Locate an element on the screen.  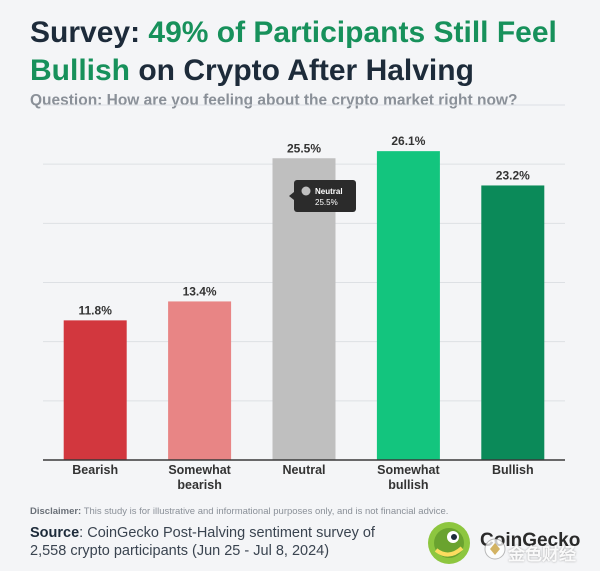
data-label-3: 26.1% is located at coordinates (408, 141).